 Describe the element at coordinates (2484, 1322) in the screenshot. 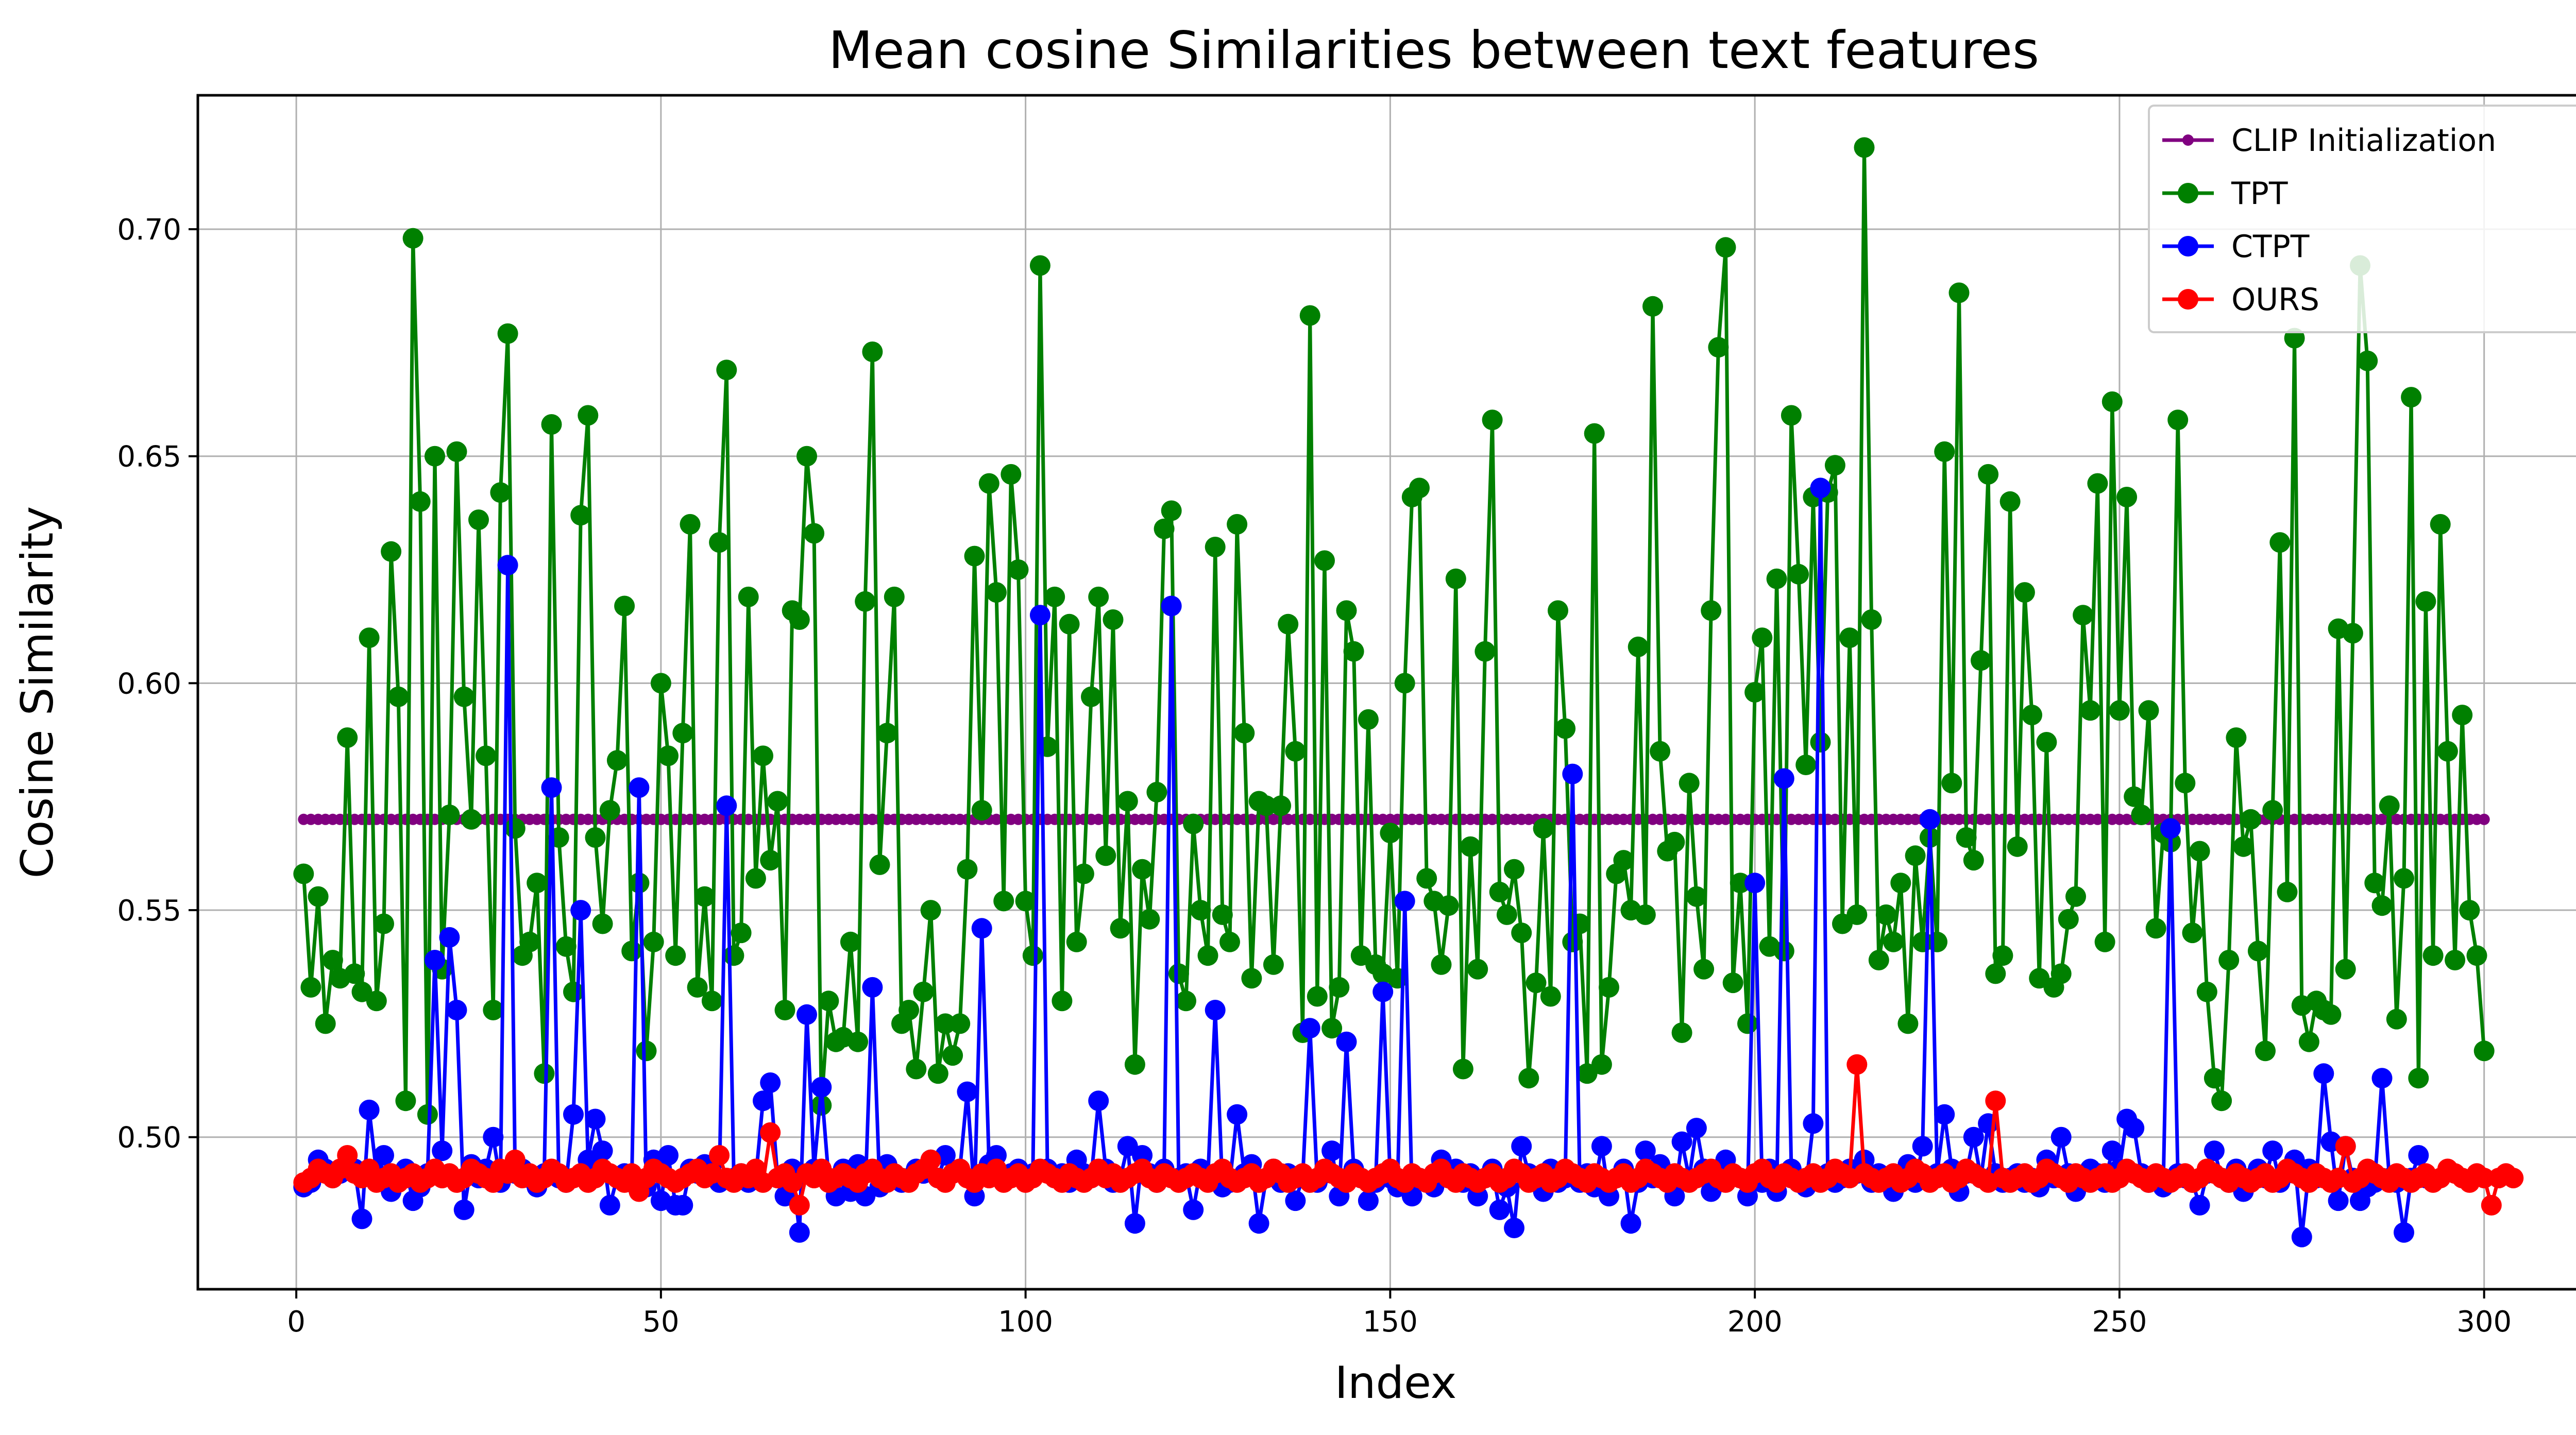

I see `x-tick-label: 300` at that location.